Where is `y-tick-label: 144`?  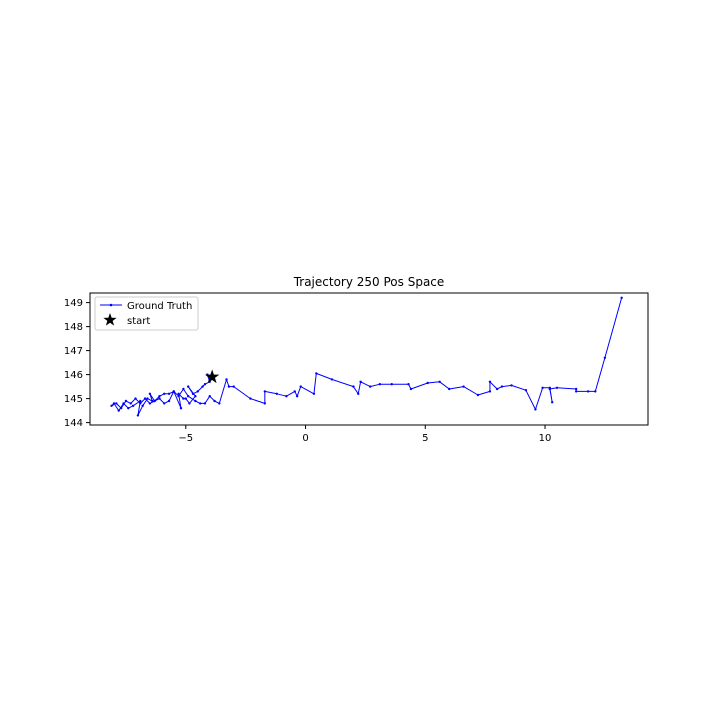 y-tick-label: 144 is located at coordinates (73, 423).